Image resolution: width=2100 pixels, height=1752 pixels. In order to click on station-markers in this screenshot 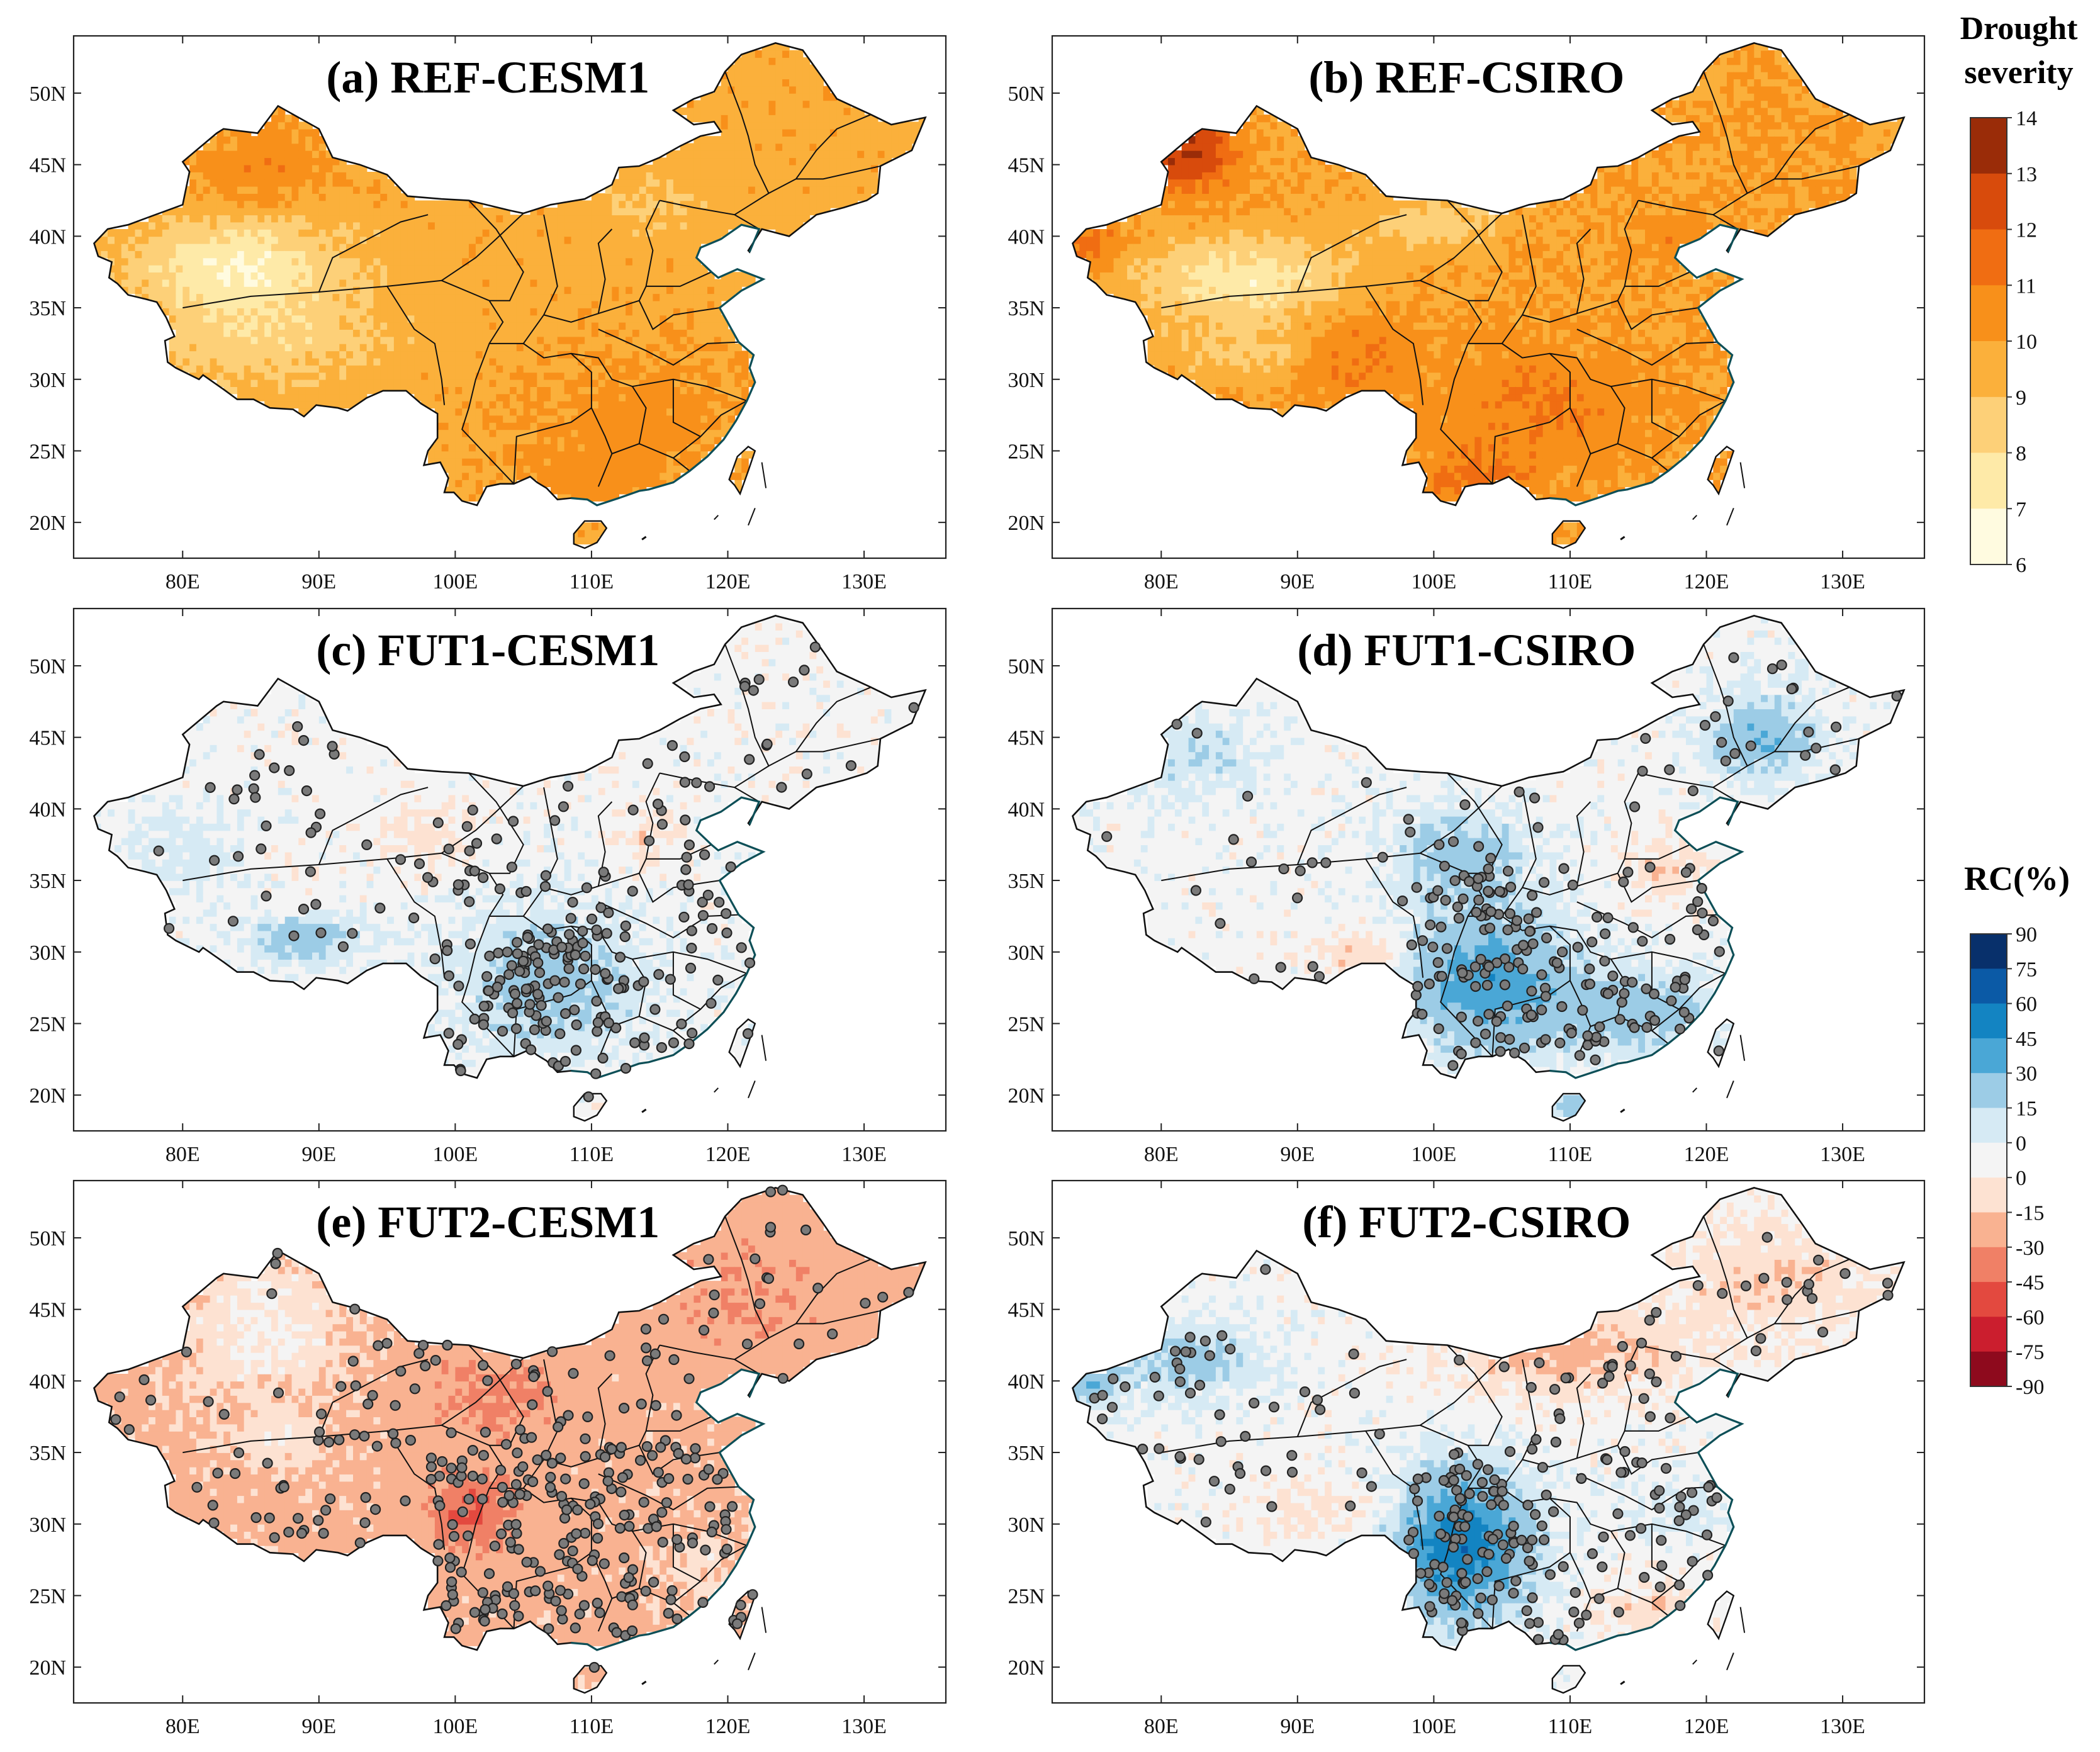, I will do `click(1501, 861)`.